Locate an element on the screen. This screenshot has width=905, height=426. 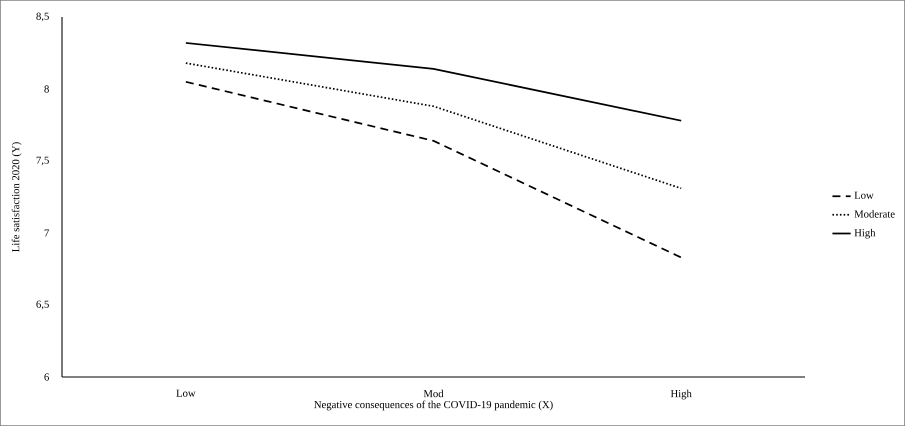
x-tick-label: Mod is located at coordinates (434, 394).